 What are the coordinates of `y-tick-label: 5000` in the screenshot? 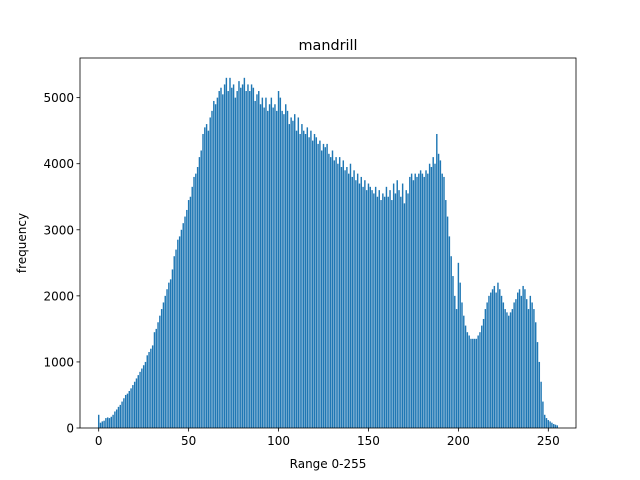 It's located at (58, 98).